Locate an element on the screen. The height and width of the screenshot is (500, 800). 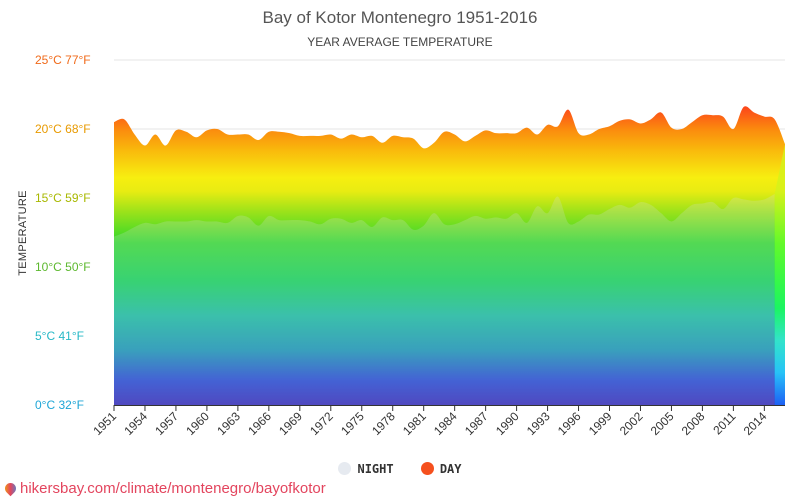
chart-subtitle: YEAR AVERAGE TEMPERATURE is located at coordinates (400, 42).